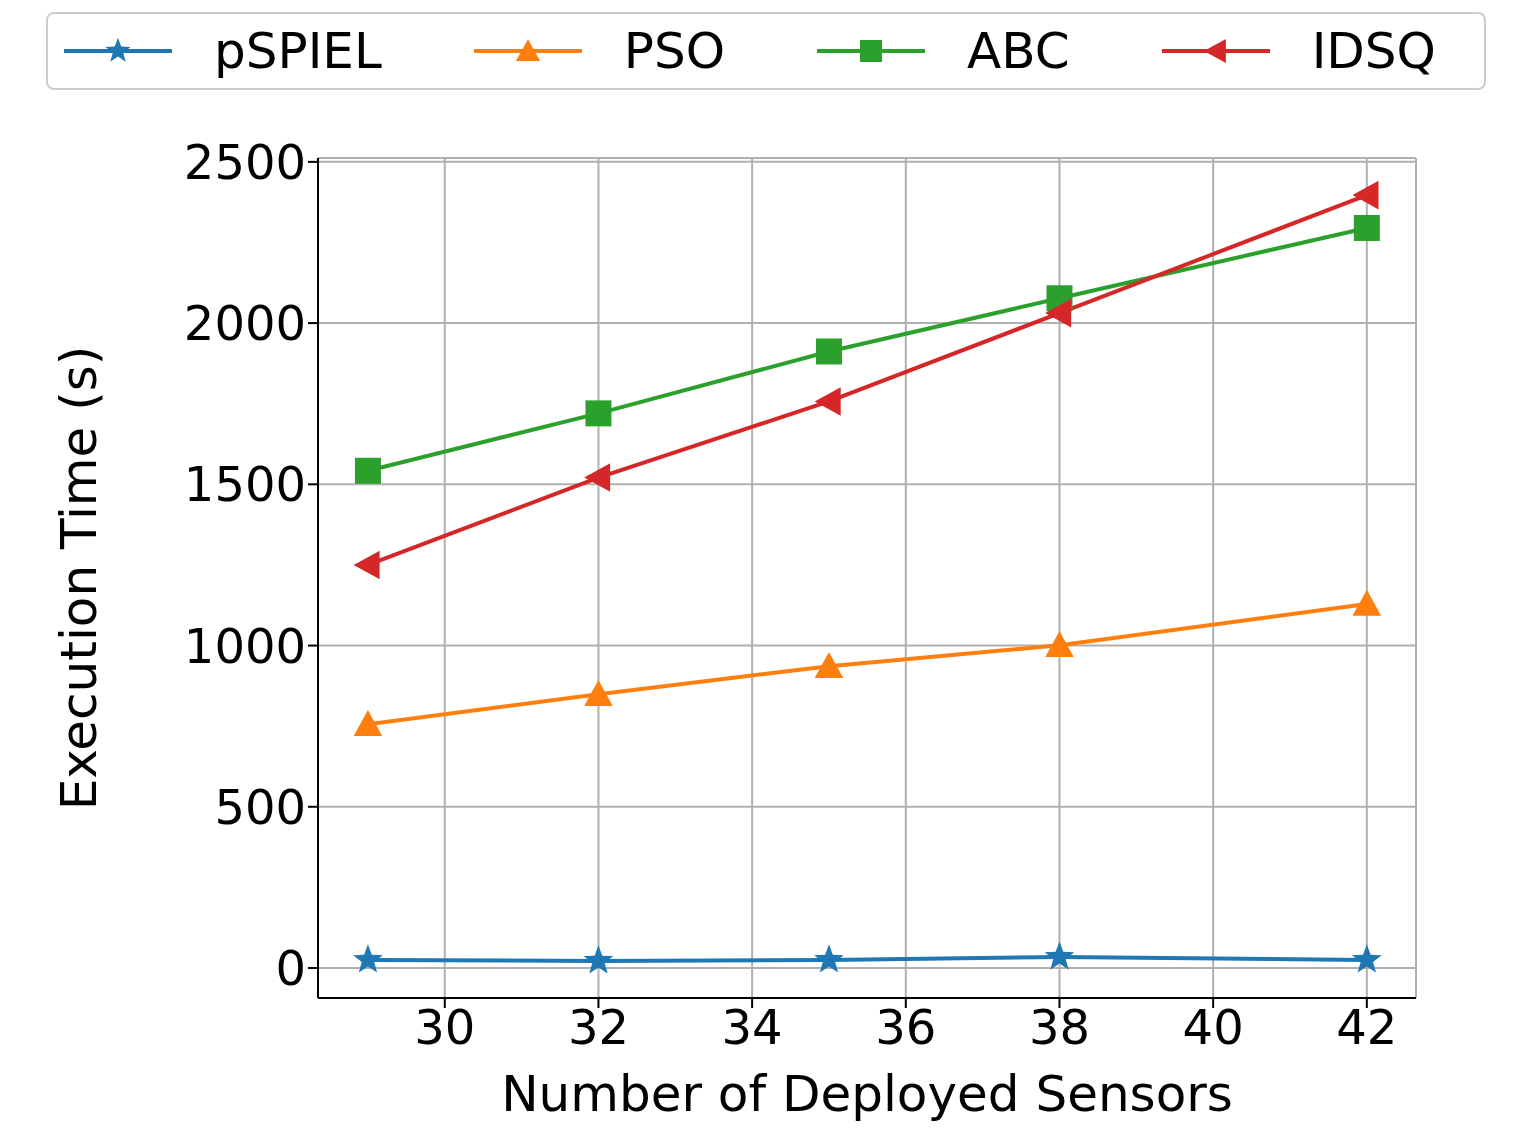 Image resolution: width=1538 pixels, height=1146 pixels. What do you see at coordinates (752, 1027) in the screenshot?
I see `x-tick-label: 34` at bounding box center [752, 1027].